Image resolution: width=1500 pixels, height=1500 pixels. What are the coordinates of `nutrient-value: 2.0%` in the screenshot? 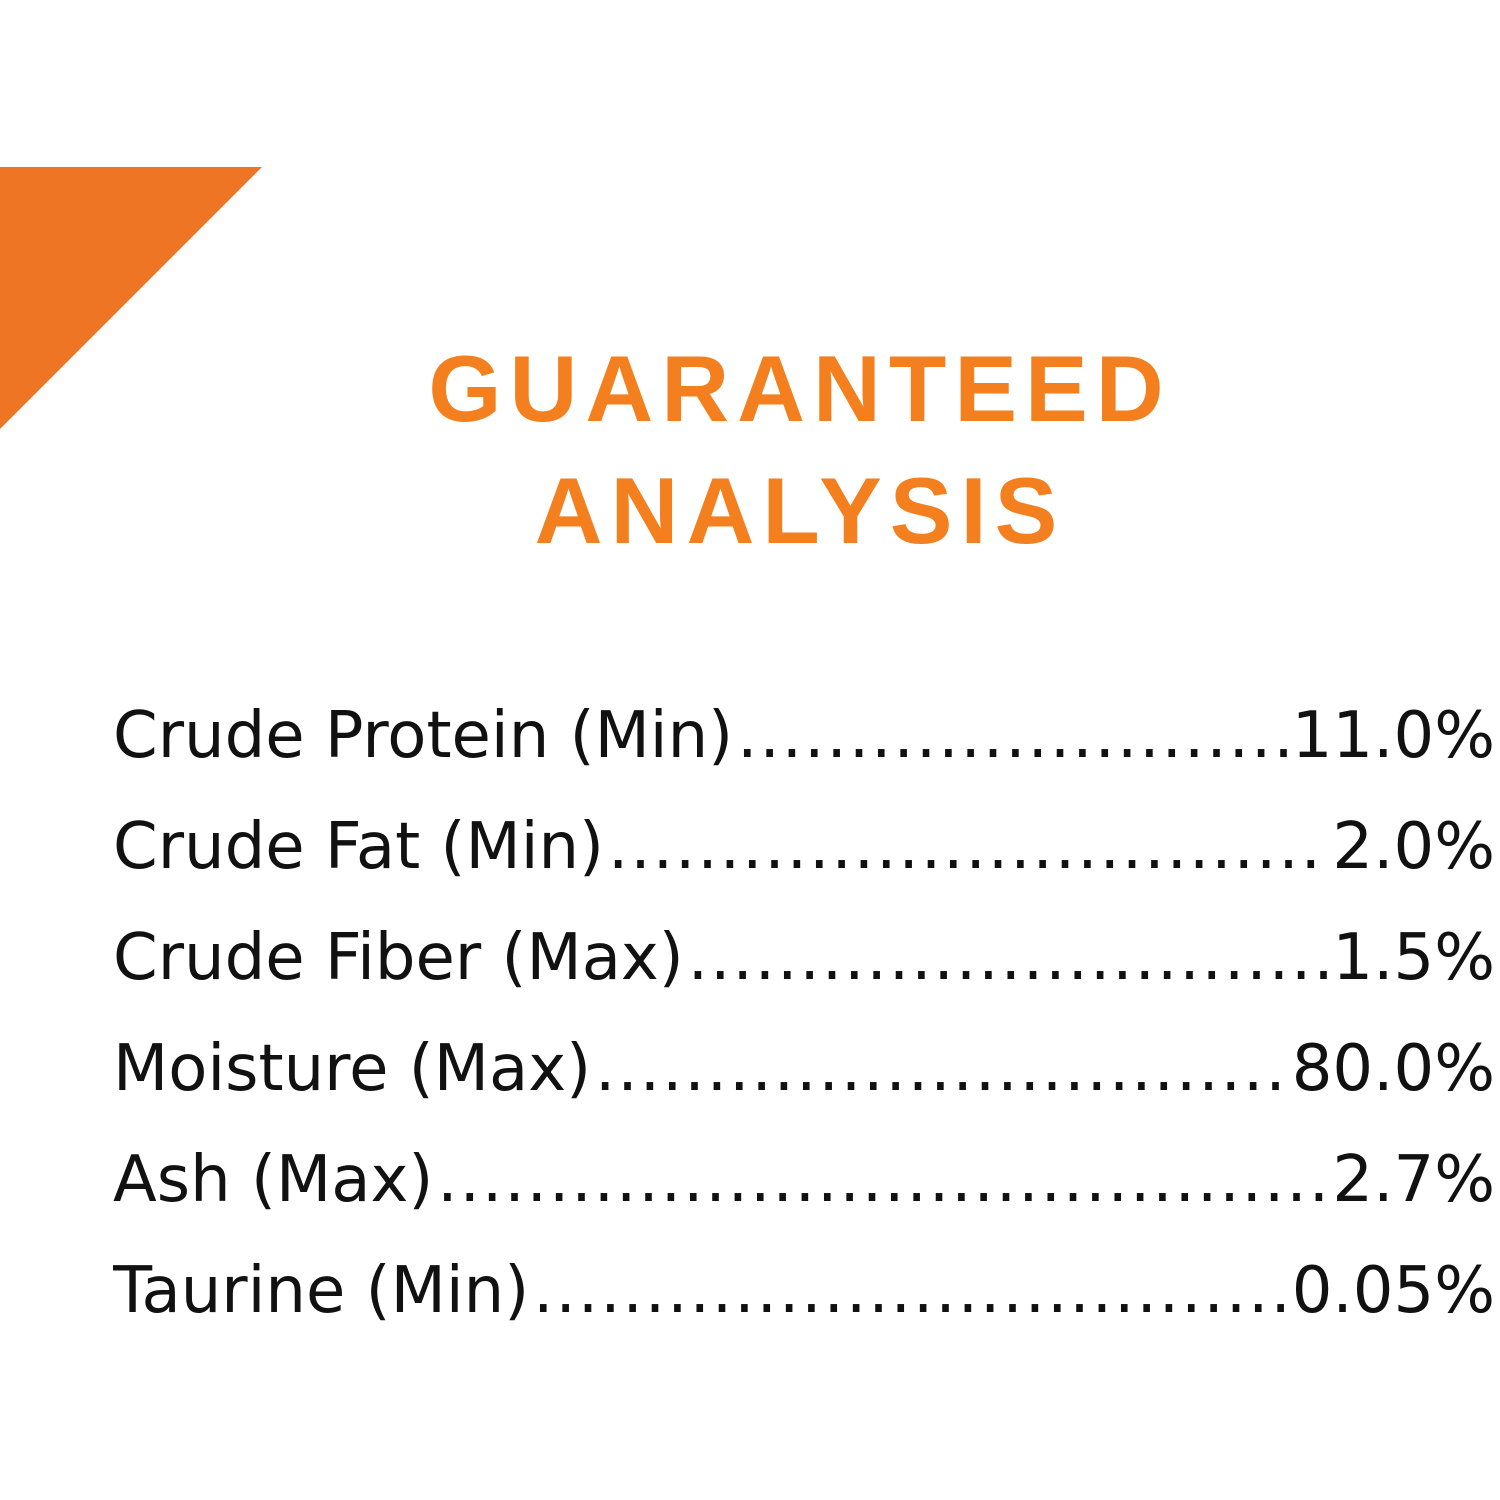 It's located at (1413, 847).